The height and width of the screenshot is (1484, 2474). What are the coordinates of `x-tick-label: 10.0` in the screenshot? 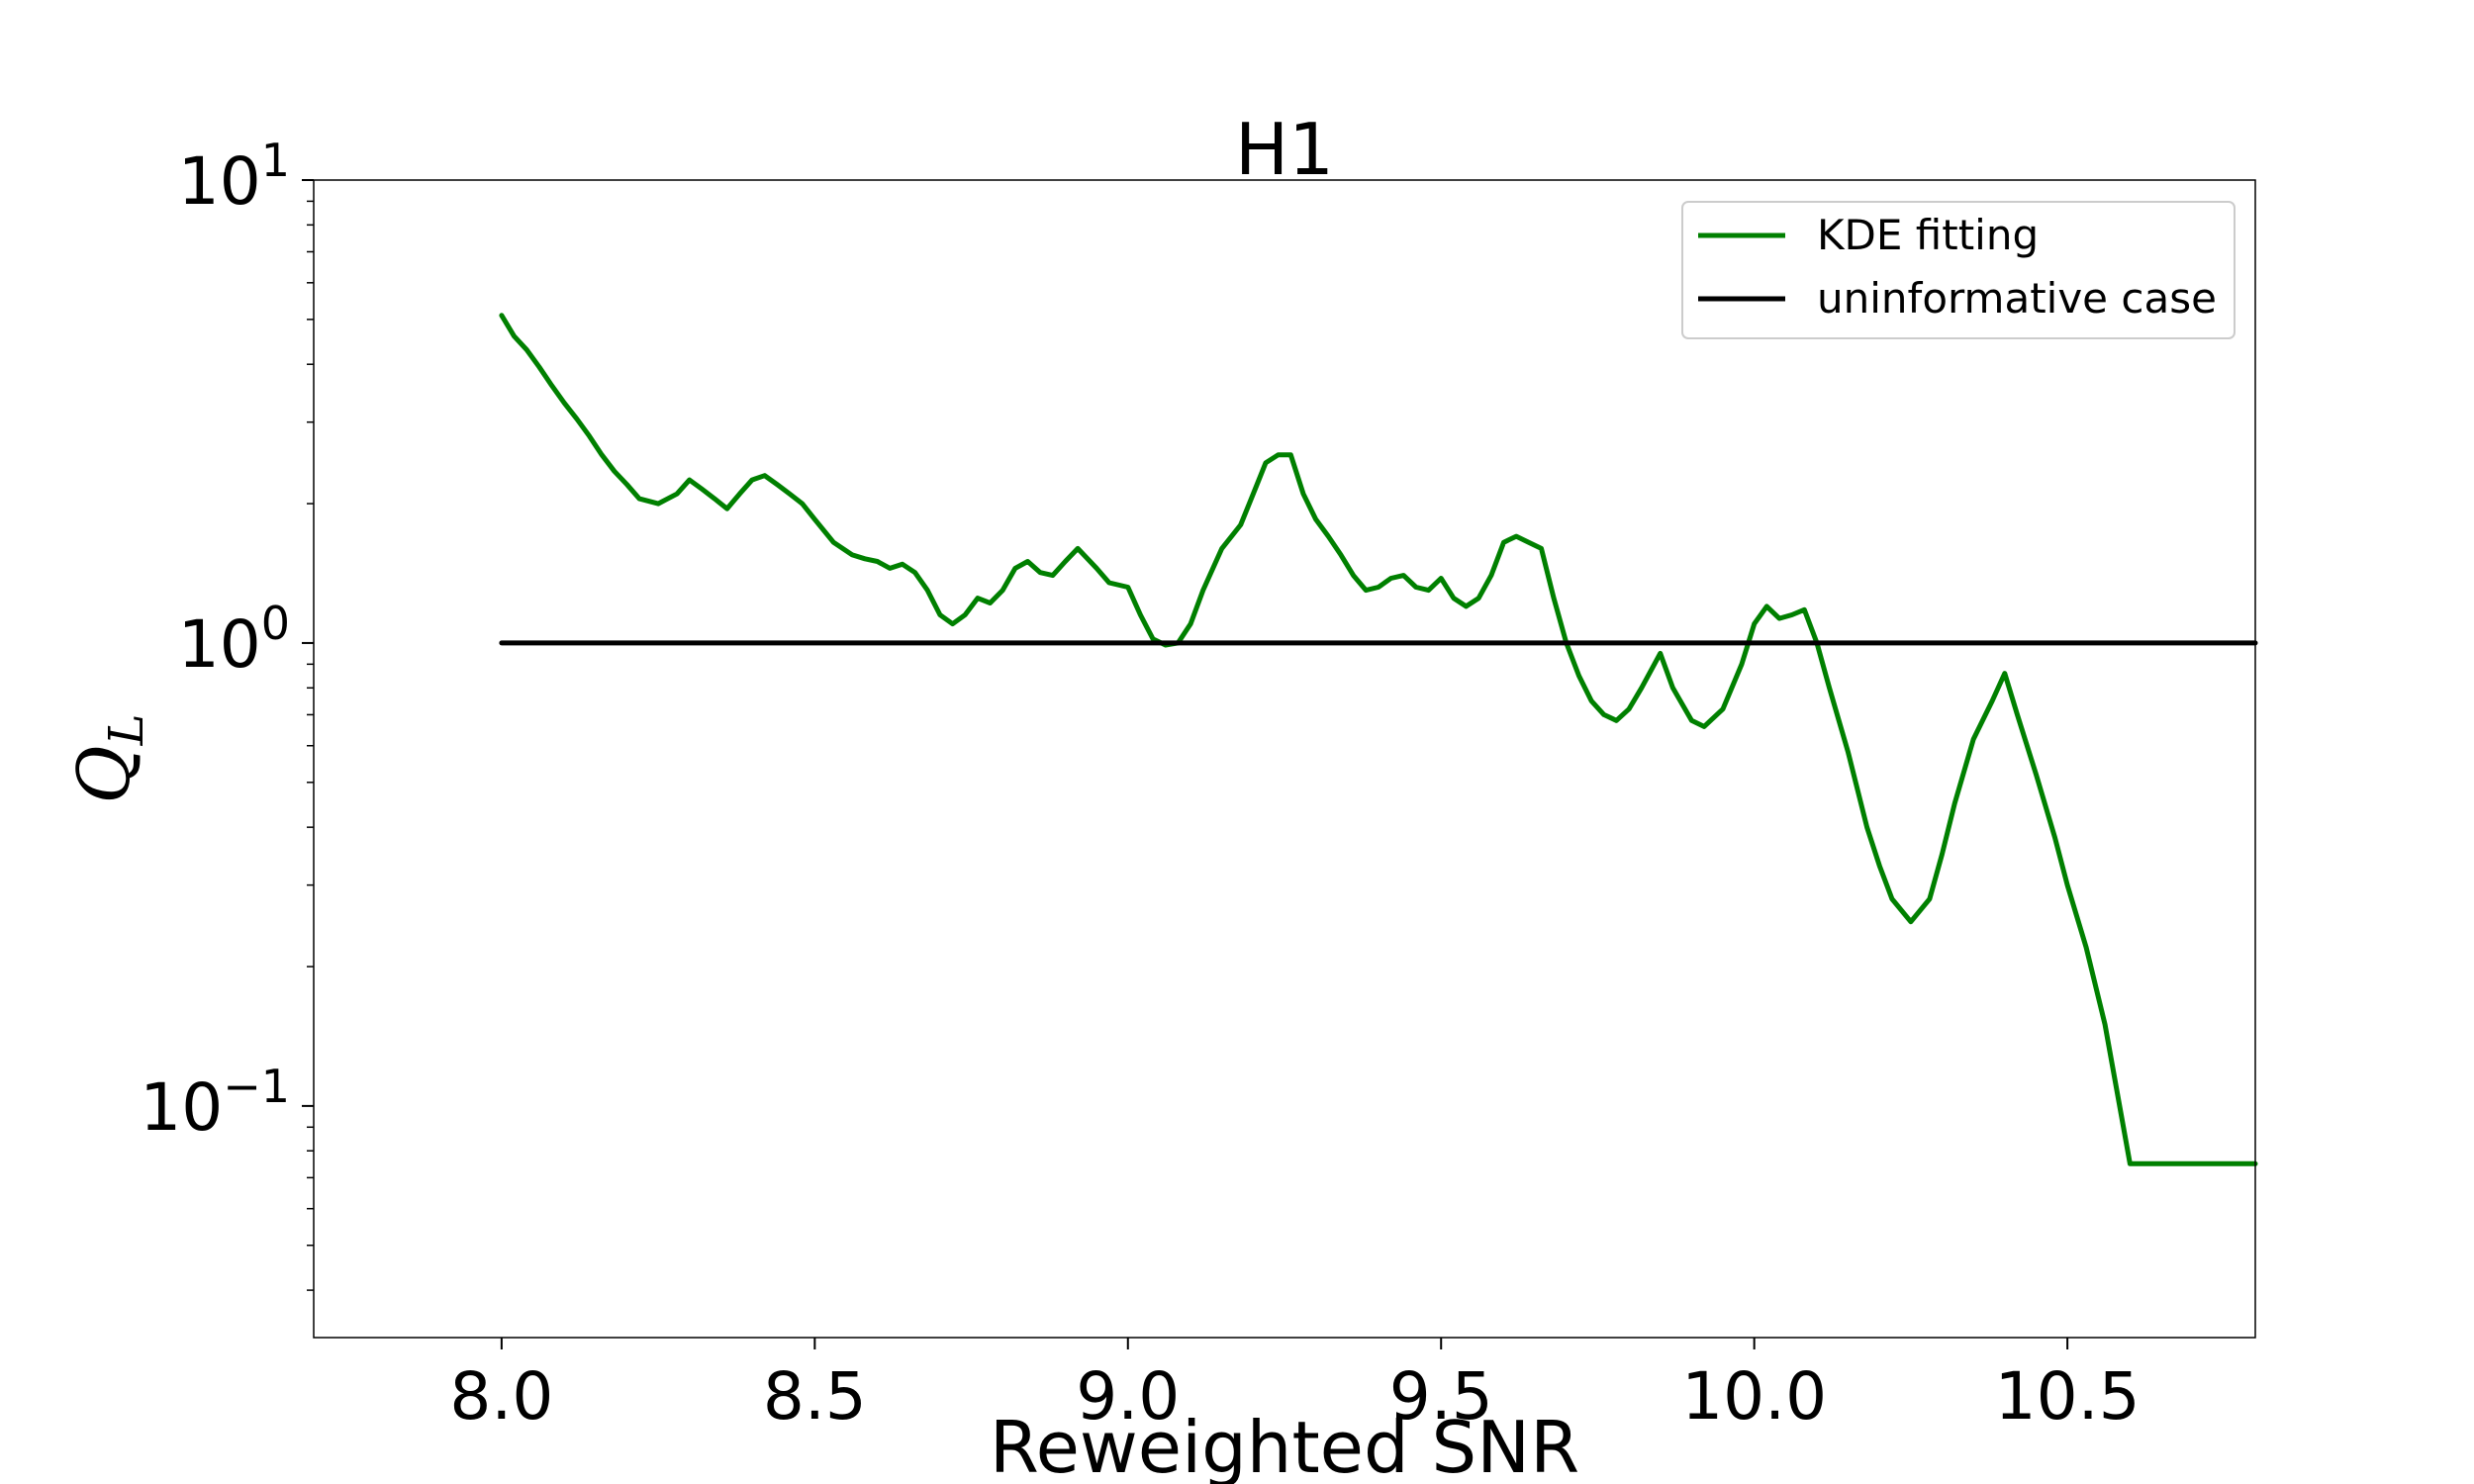 It's located at (1754, 1396).